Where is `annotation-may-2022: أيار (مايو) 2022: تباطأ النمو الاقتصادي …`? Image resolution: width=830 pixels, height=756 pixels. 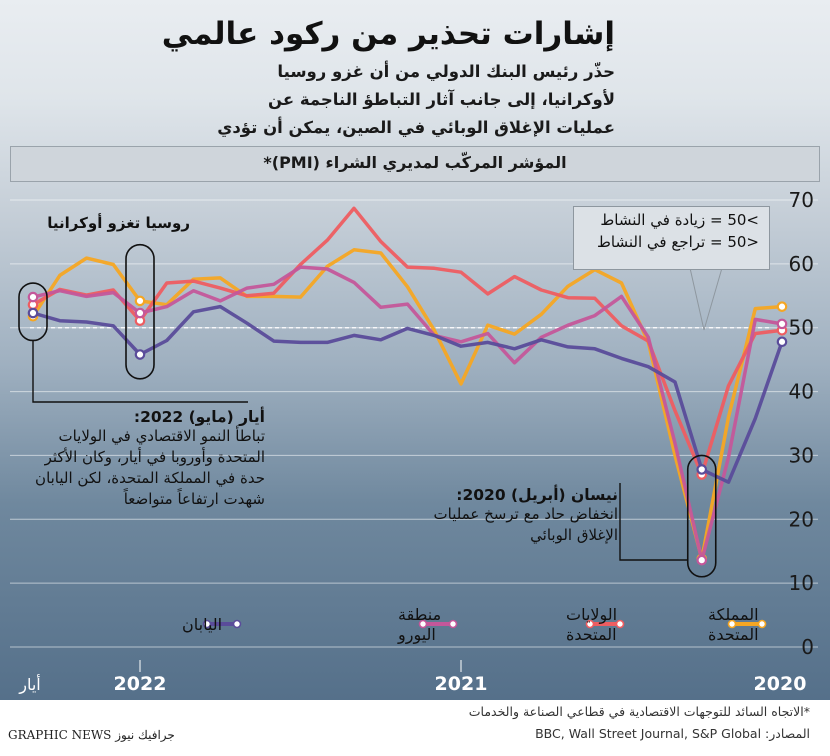
annotation-may-2022: أيار (مايو) 2022: تباطأ النمو الاقتصادي … is located at coordinates (145, 459).